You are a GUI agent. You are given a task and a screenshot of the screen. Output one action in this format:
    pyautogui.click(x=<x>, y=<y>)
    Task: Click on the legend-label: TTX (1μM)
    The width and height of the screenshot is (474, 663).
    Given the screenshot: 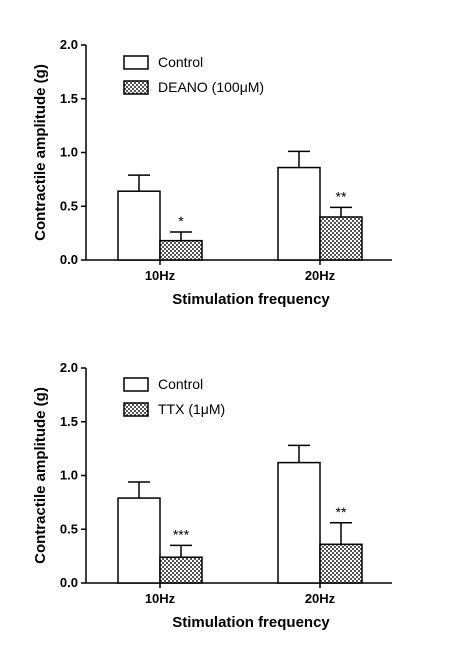 What is the action you would take?
    pyautogui.click(x=191, y=409)
    